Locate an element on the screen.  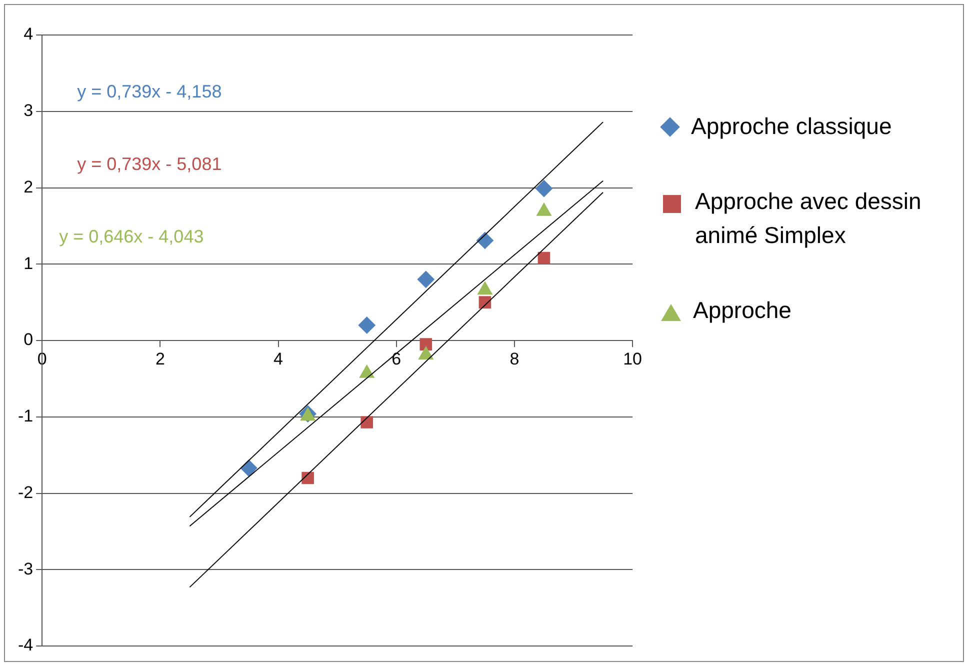
x-tick-label: 4 is located at coordinates (279, 358).